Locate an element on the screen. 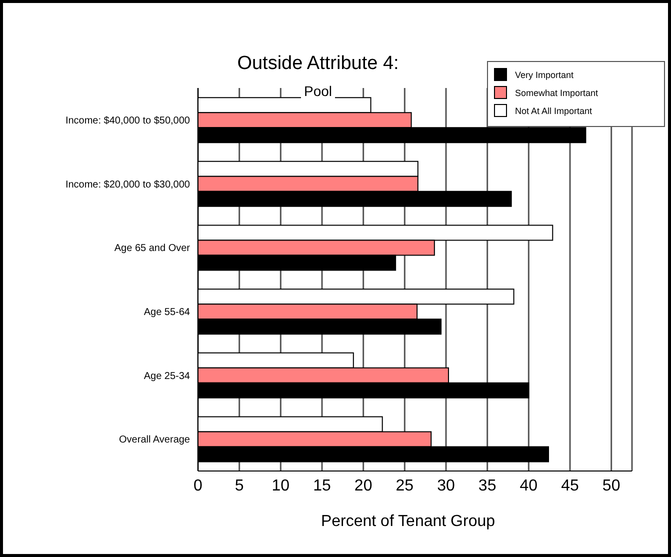  x-tick-label: 0 is located at coordinates (198, 485).